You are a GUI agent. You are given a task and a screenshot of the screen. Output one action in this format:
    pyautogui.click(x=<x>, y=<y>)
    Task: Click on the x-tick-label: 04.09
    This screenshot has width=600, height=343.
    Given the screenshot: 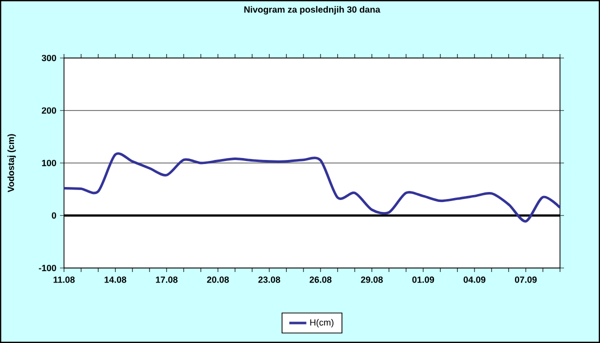 What is the action you would take?
    pyautogui.click(x=475, y=279)
    